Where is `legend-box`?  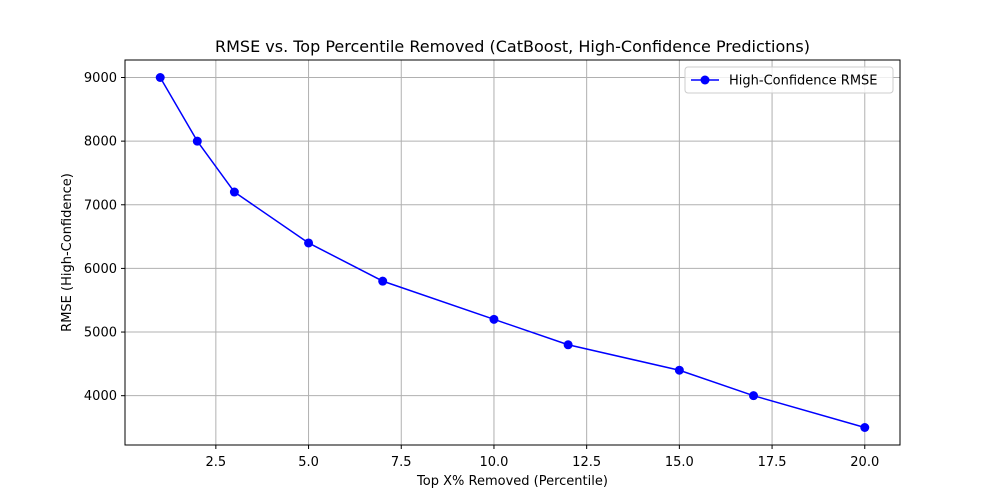 legend-box is located at coordinates (789, 80).